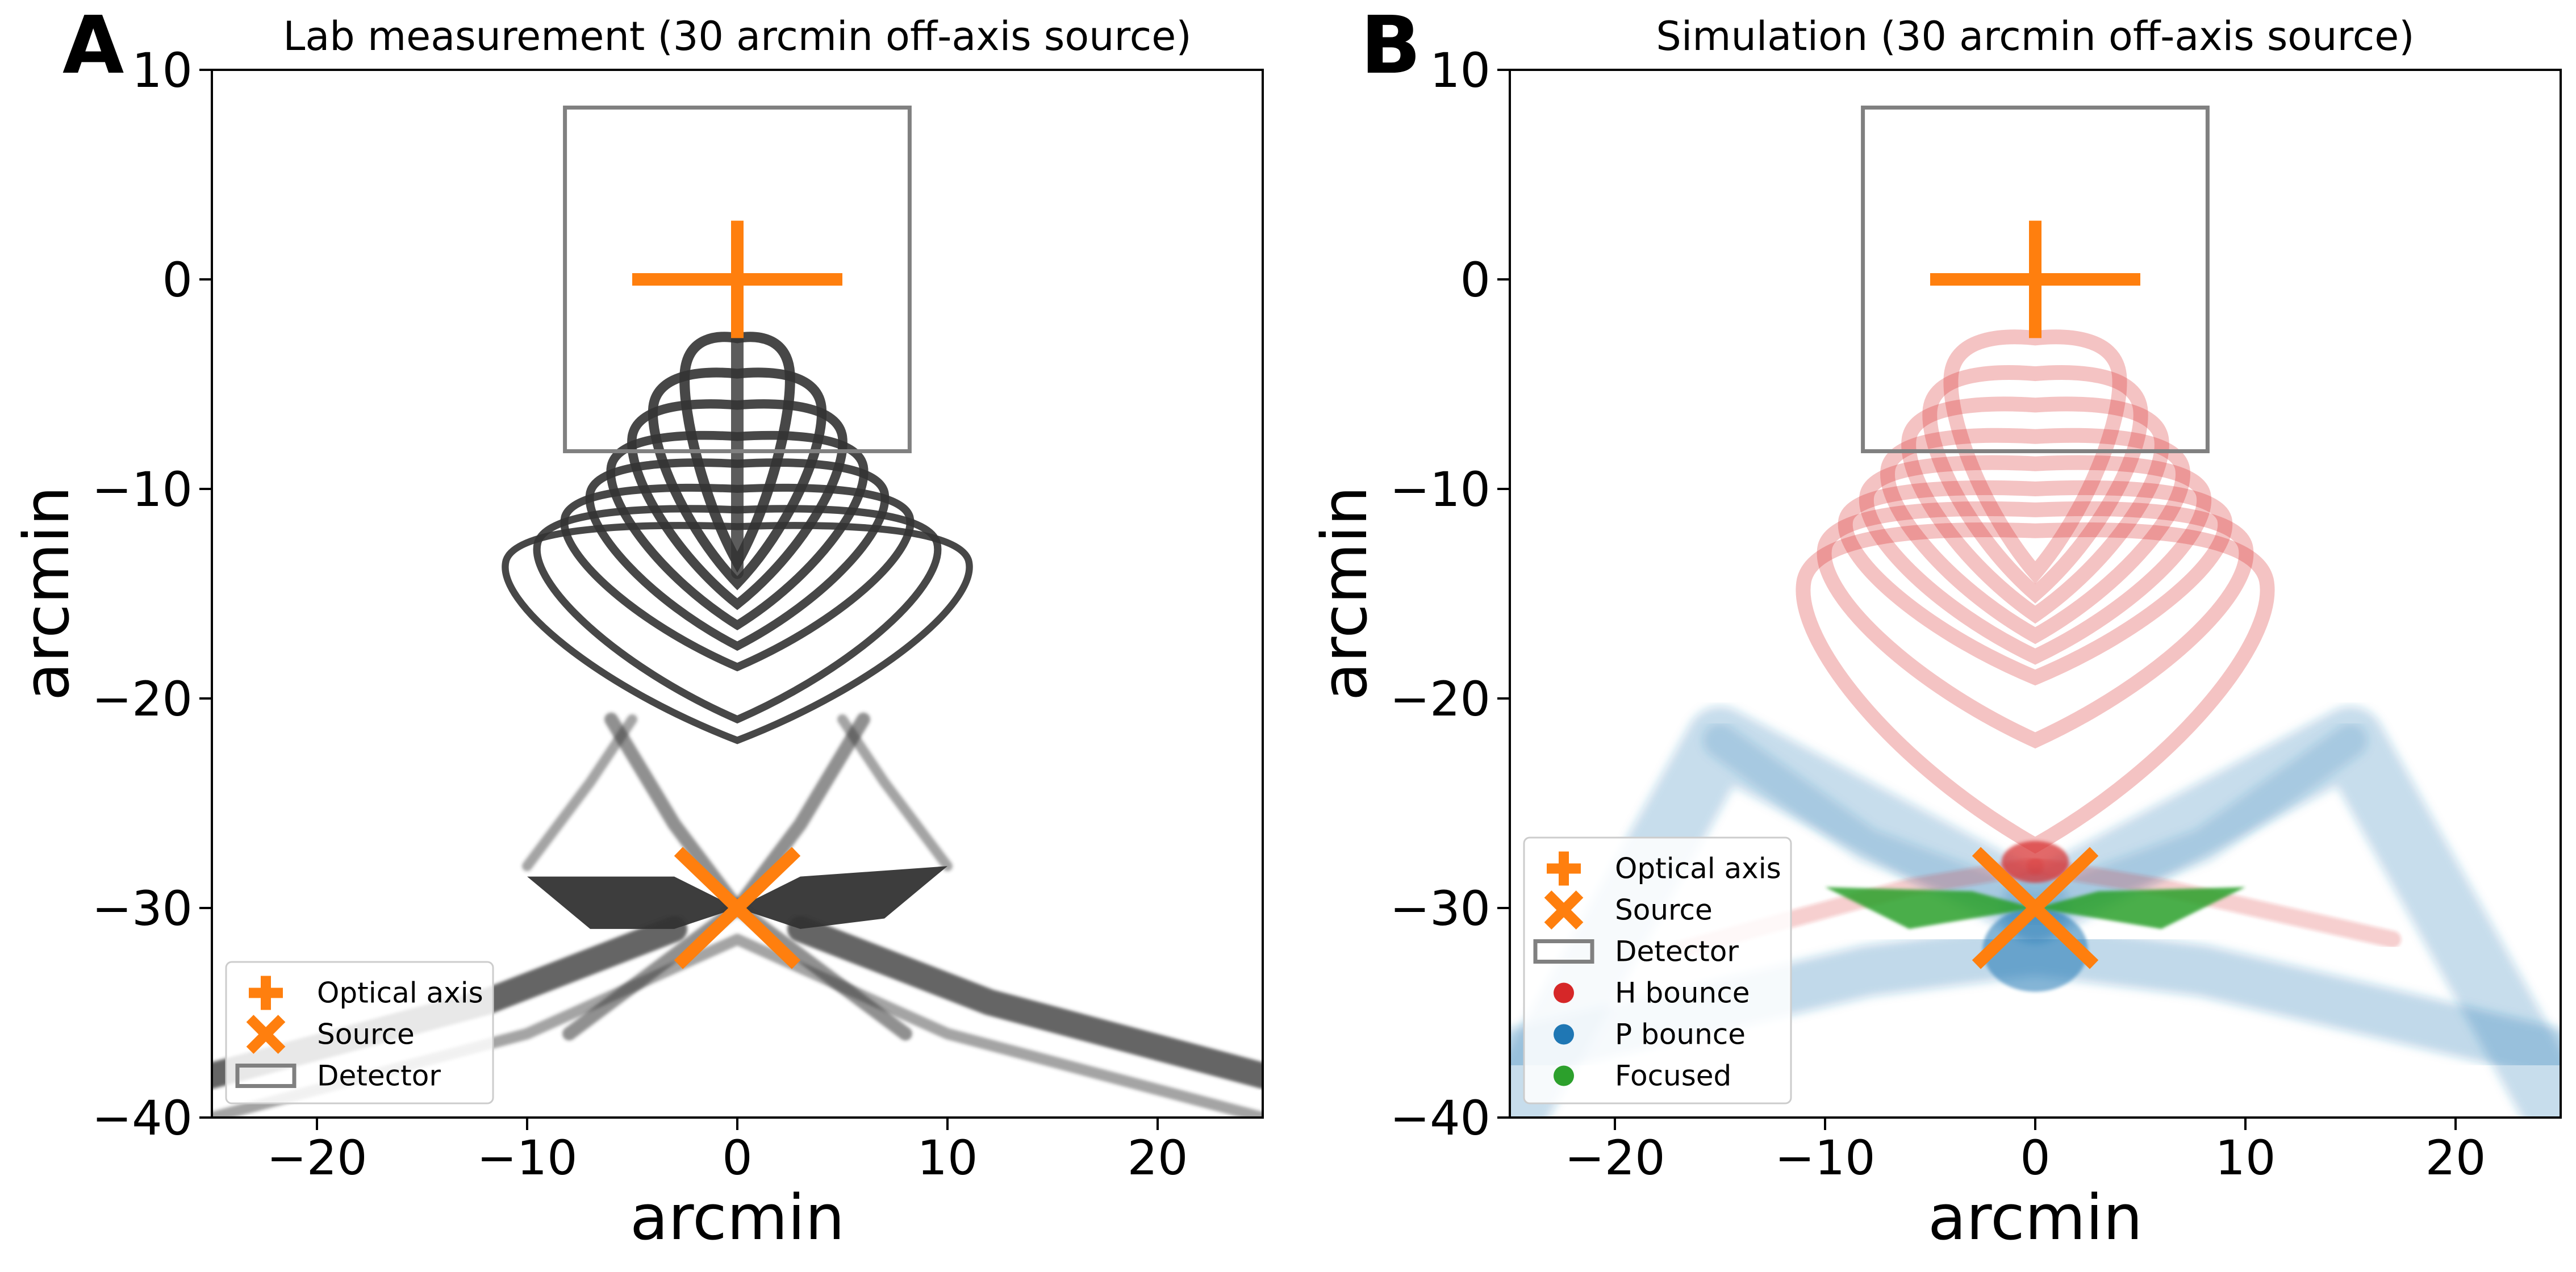 This screenshot has height=1272, width=2576. I want to click on panel-a-xtick-label: 0, so click(737, 1158).